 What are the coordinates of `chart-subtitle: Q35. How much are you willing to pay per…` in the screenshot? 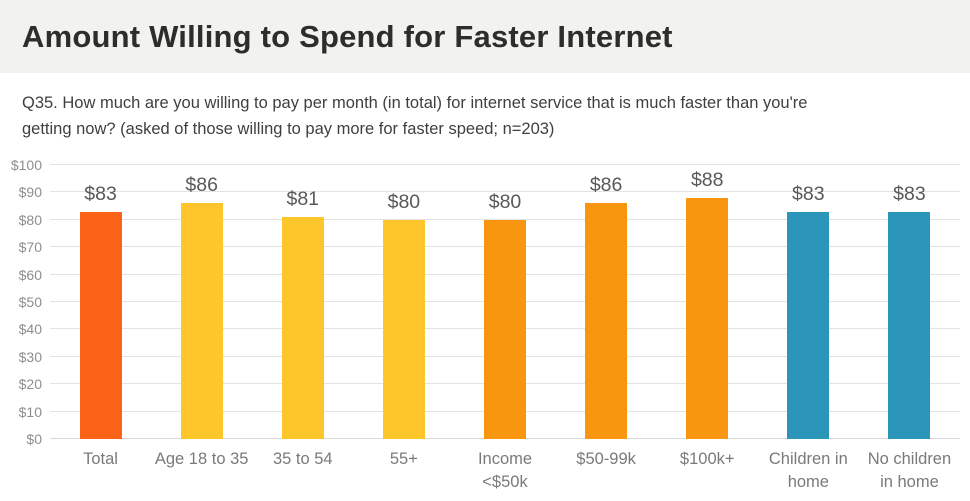 It's located at (415, 116).